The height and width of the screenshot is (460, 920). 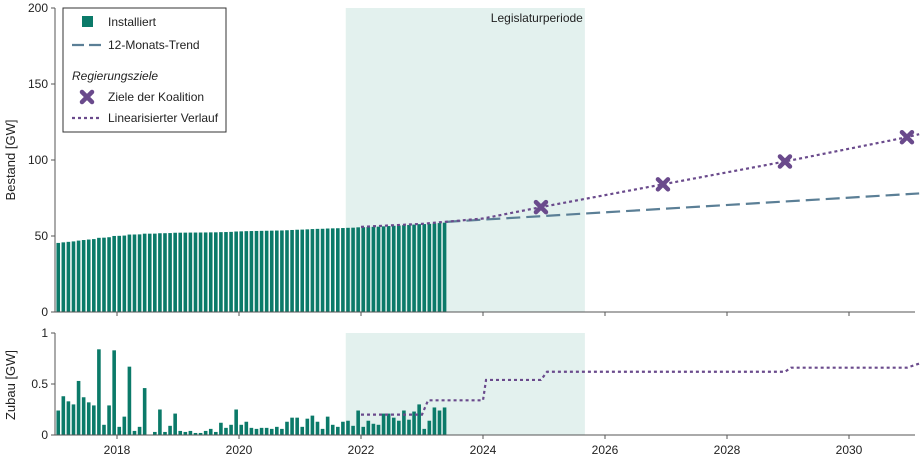 I want to click on x-tick-label: 2028, so click(x=727, y=450).